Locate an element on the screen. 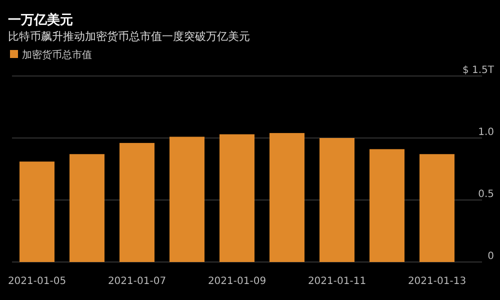 This screenshot has width=500, height=300. y-tick-label: $ 1.5T is located at coordinates (478, 70).